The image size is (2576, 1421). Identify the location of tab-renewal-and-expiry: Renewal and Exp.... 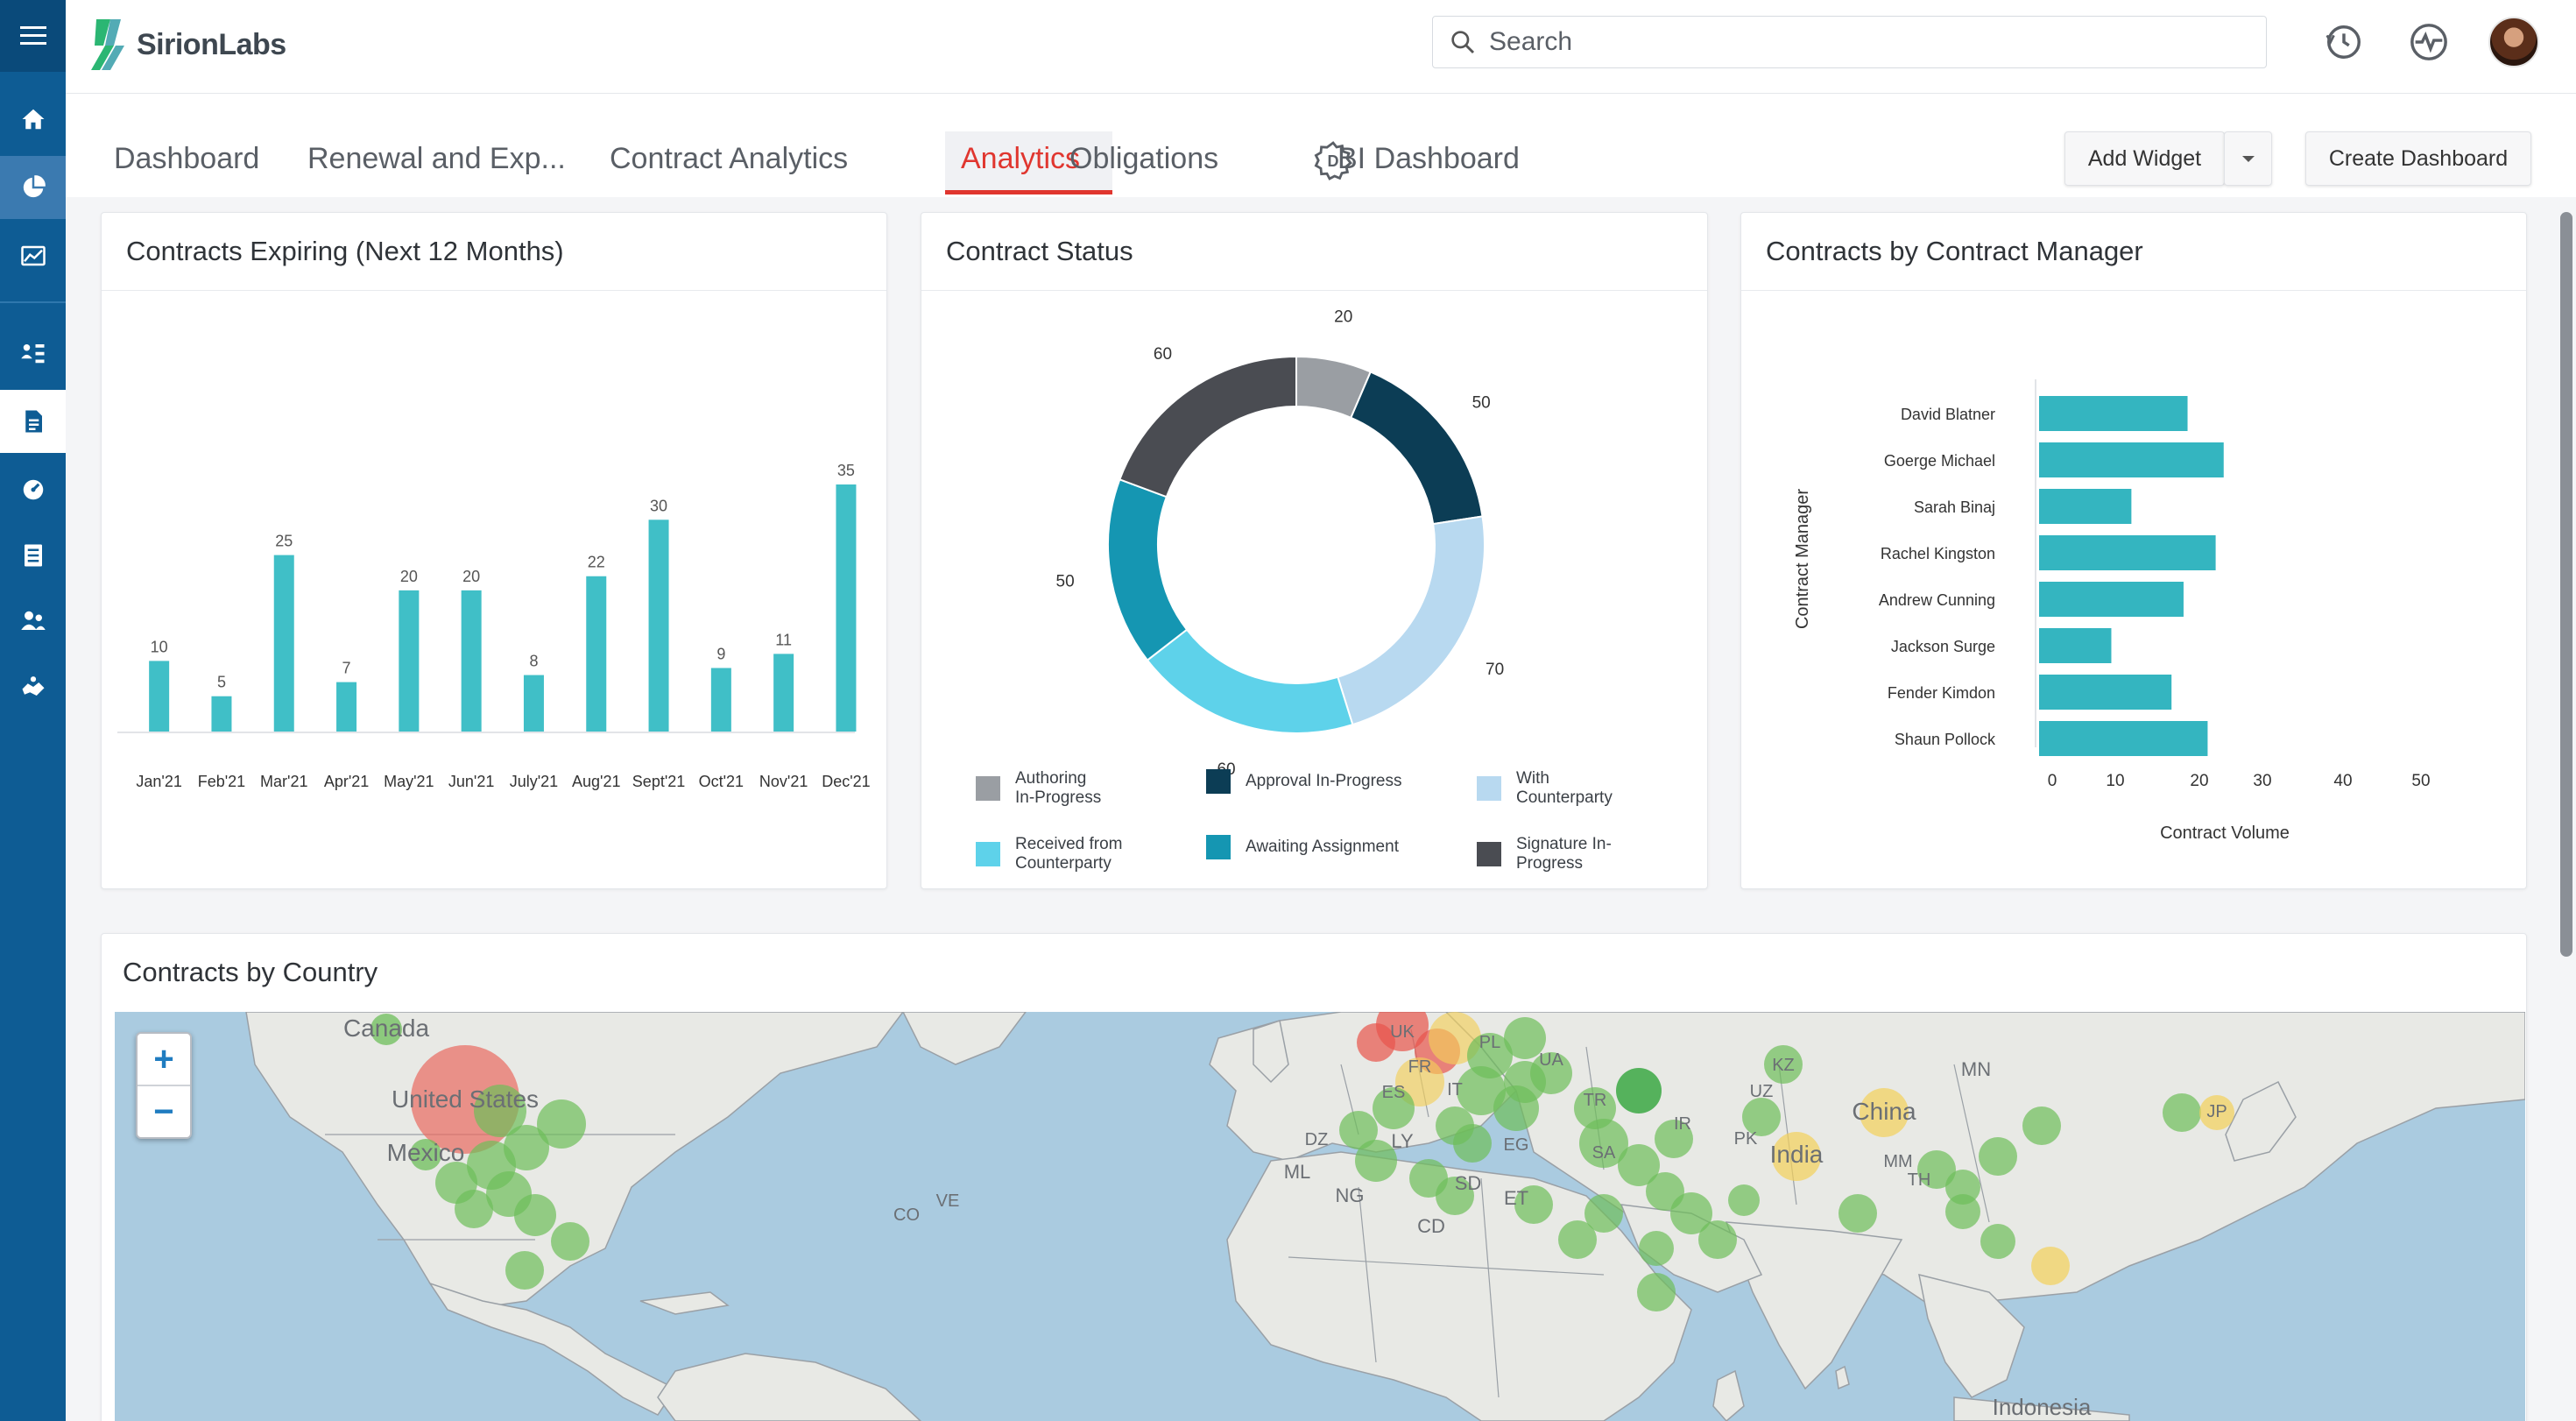
(436, 158).